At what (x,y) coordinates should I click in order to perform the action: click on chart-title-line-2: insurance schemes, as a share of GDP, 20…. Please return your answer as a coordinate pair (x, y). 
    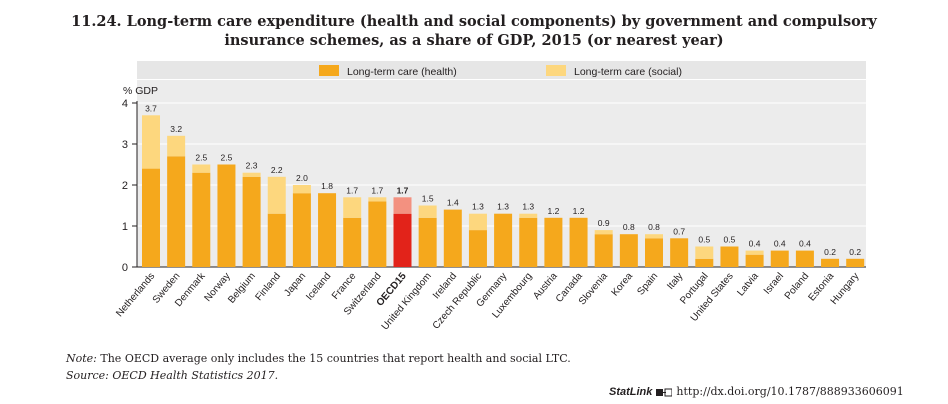
    Looking at the image, I should click on (474, 40).